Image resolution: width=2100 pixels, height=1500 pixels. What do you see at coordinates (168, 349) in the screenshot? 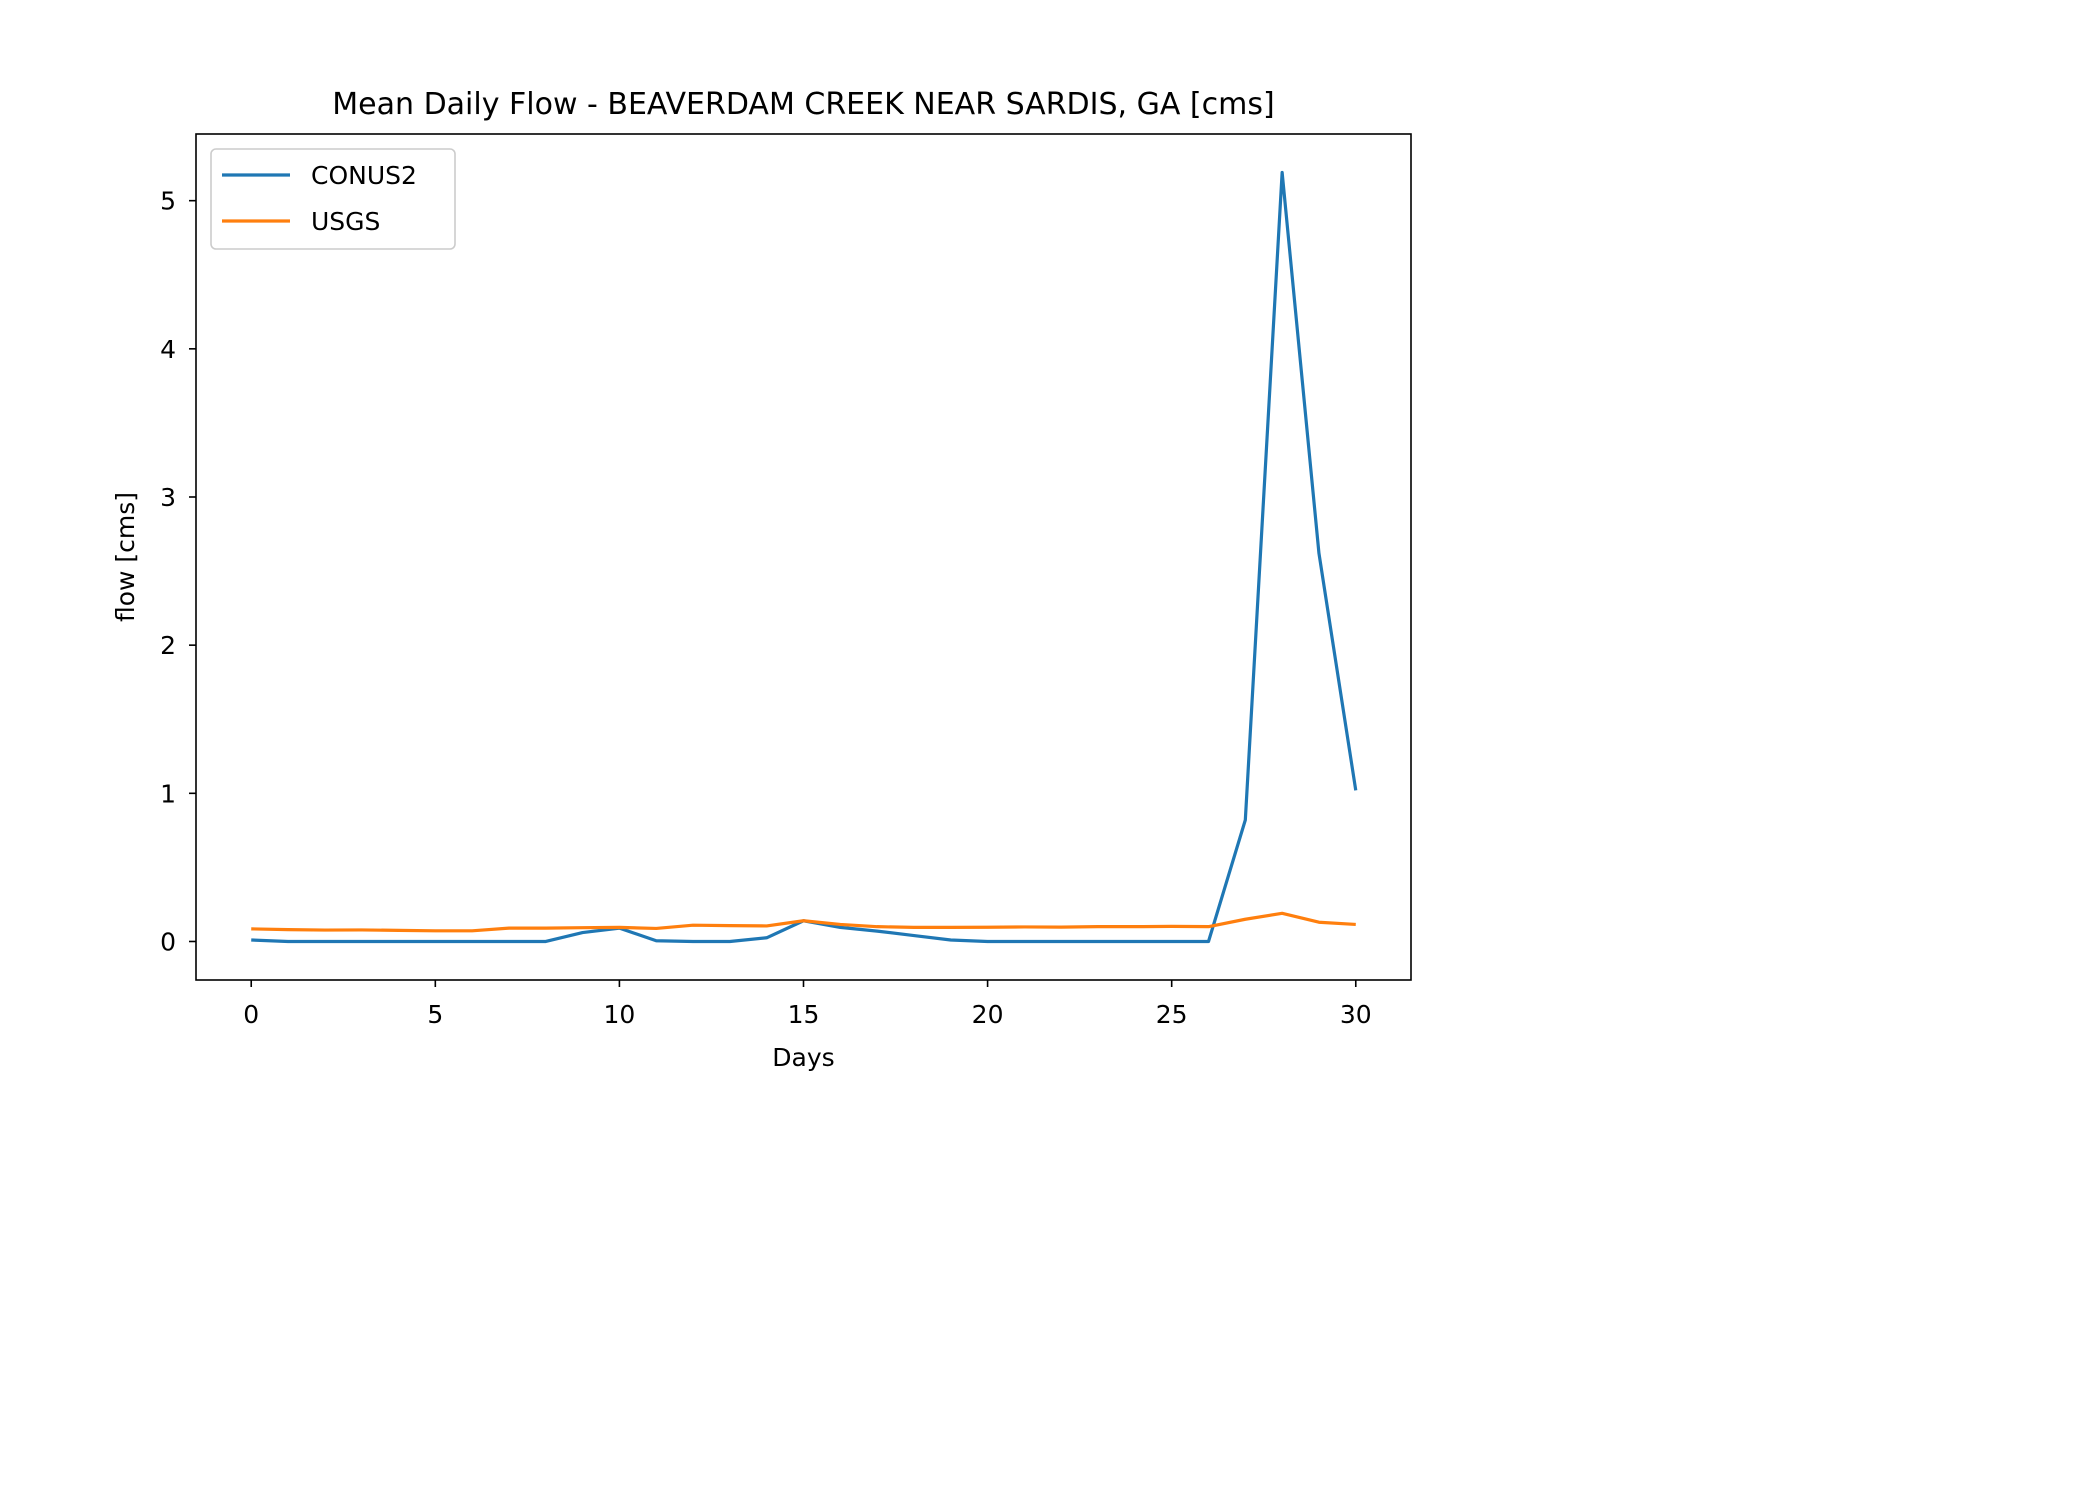
I see `y-tick-label: 4` at bounding box center [168, 349].